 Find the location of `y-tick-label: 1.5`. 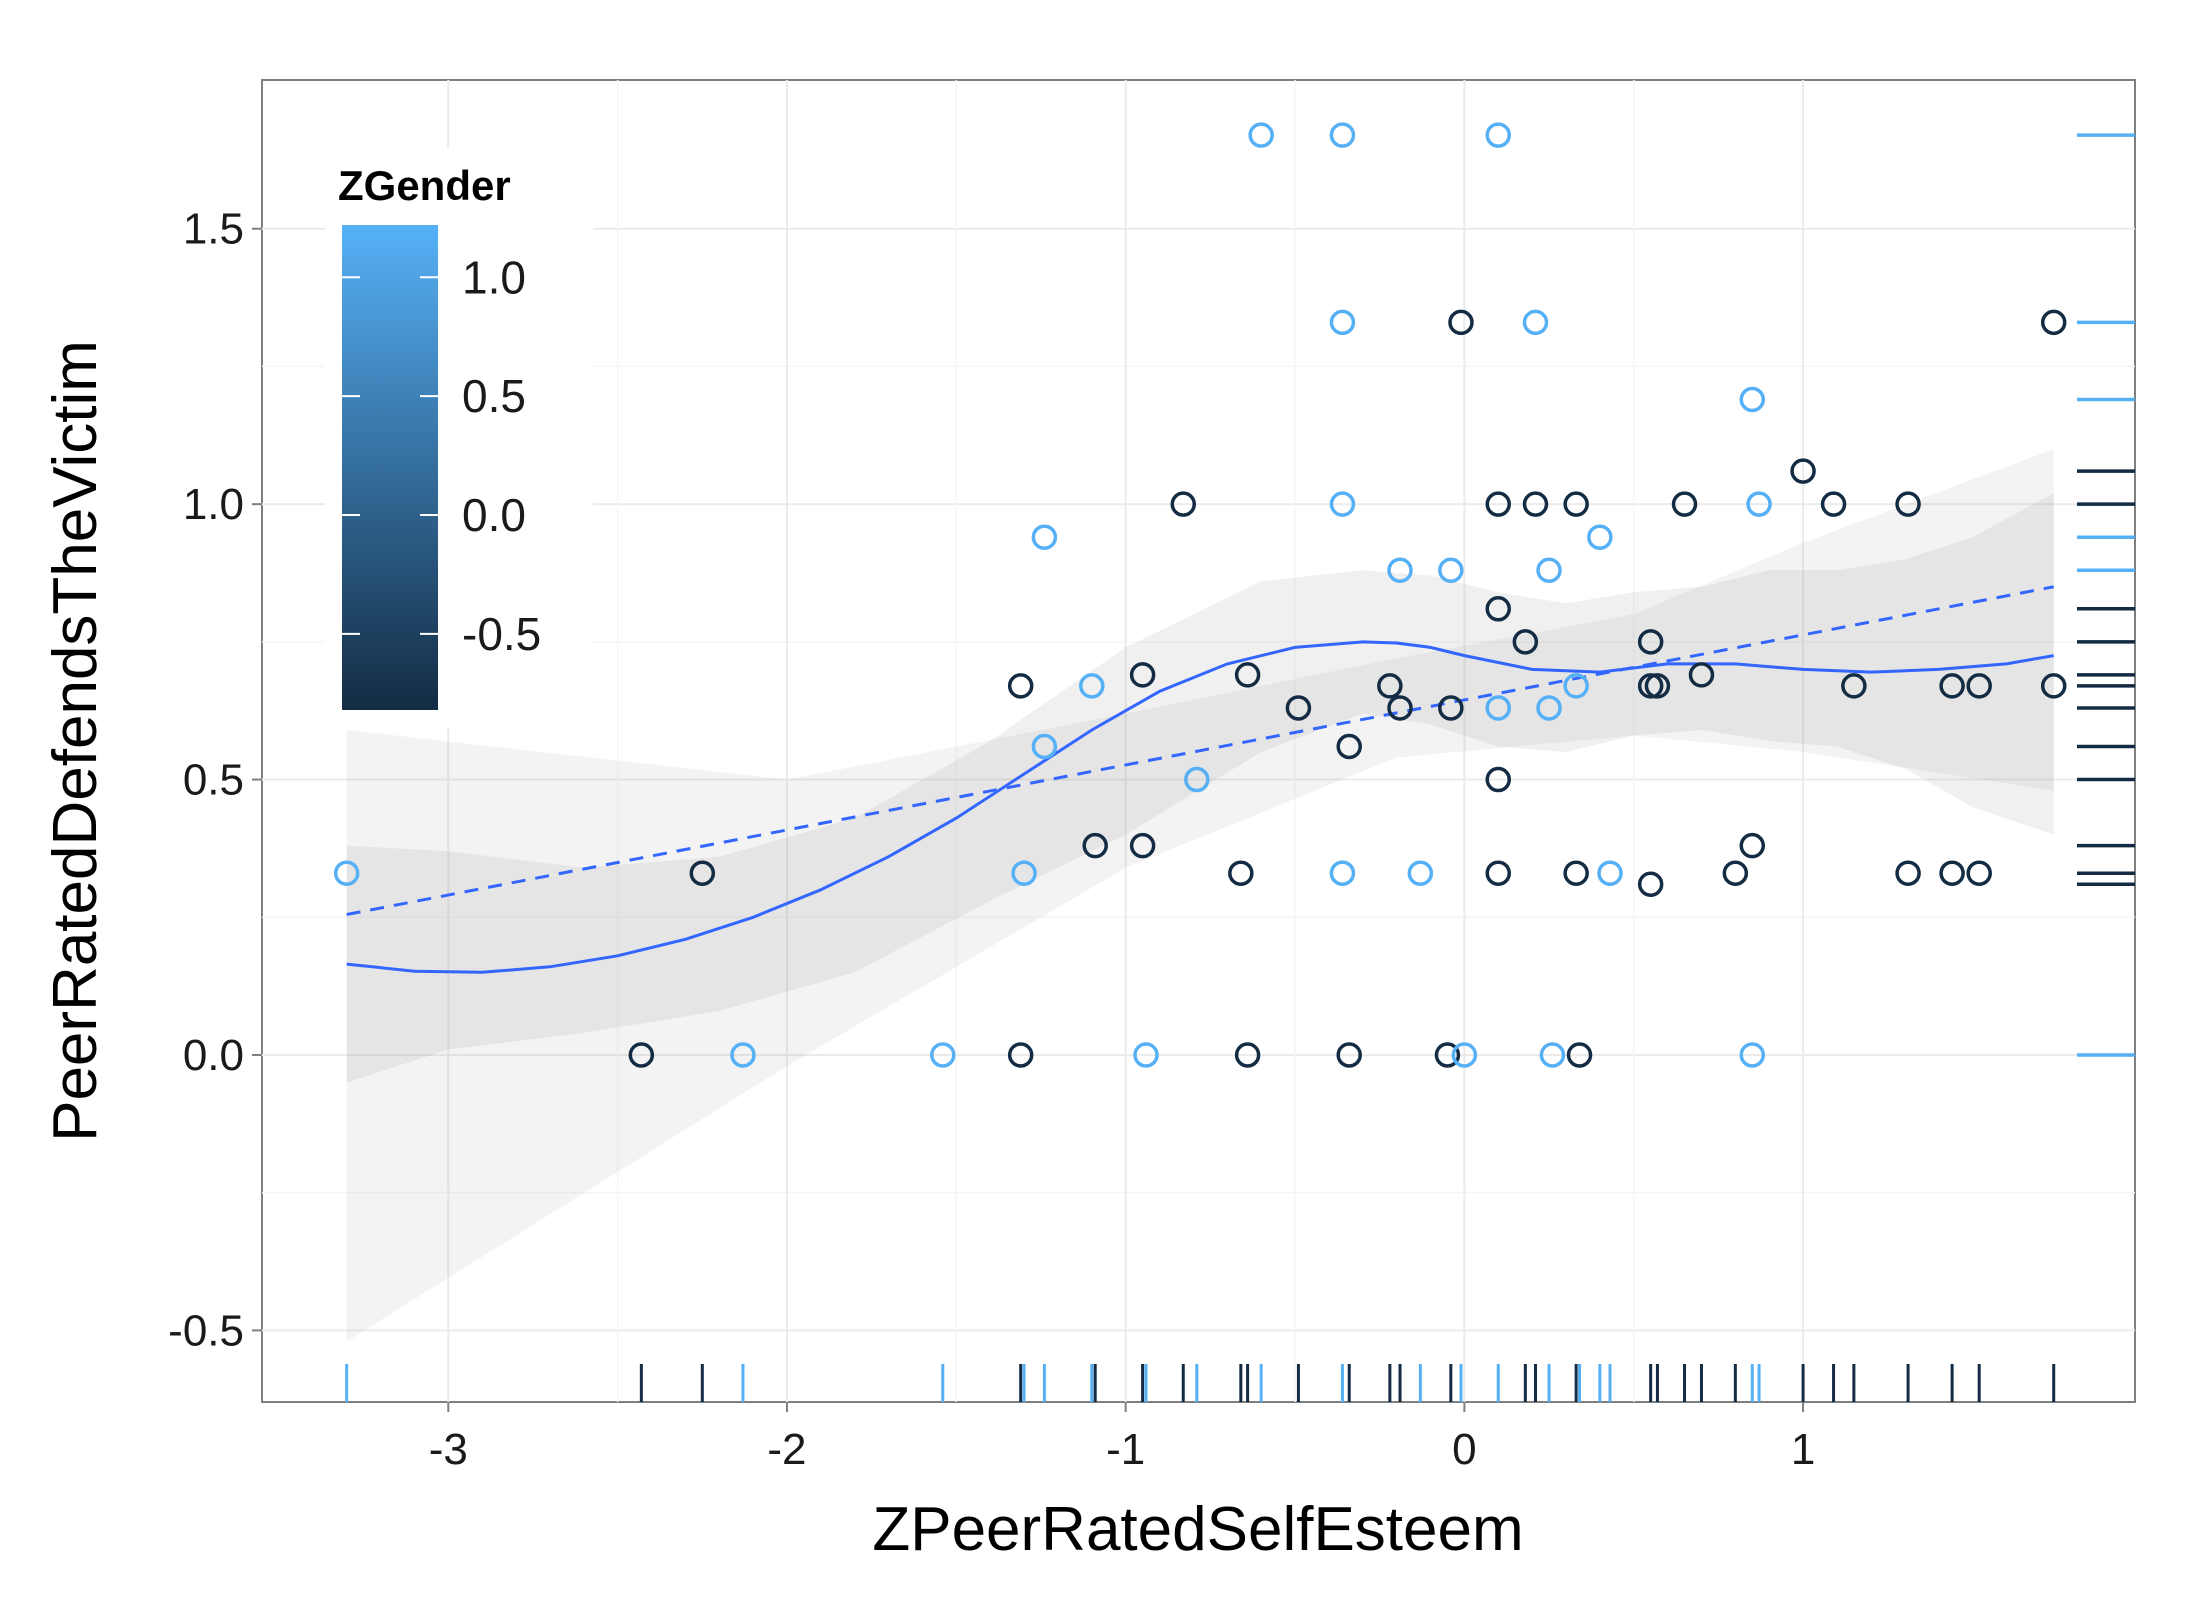

y-tick-label: 1.5 is located at coordinates (213, 229).